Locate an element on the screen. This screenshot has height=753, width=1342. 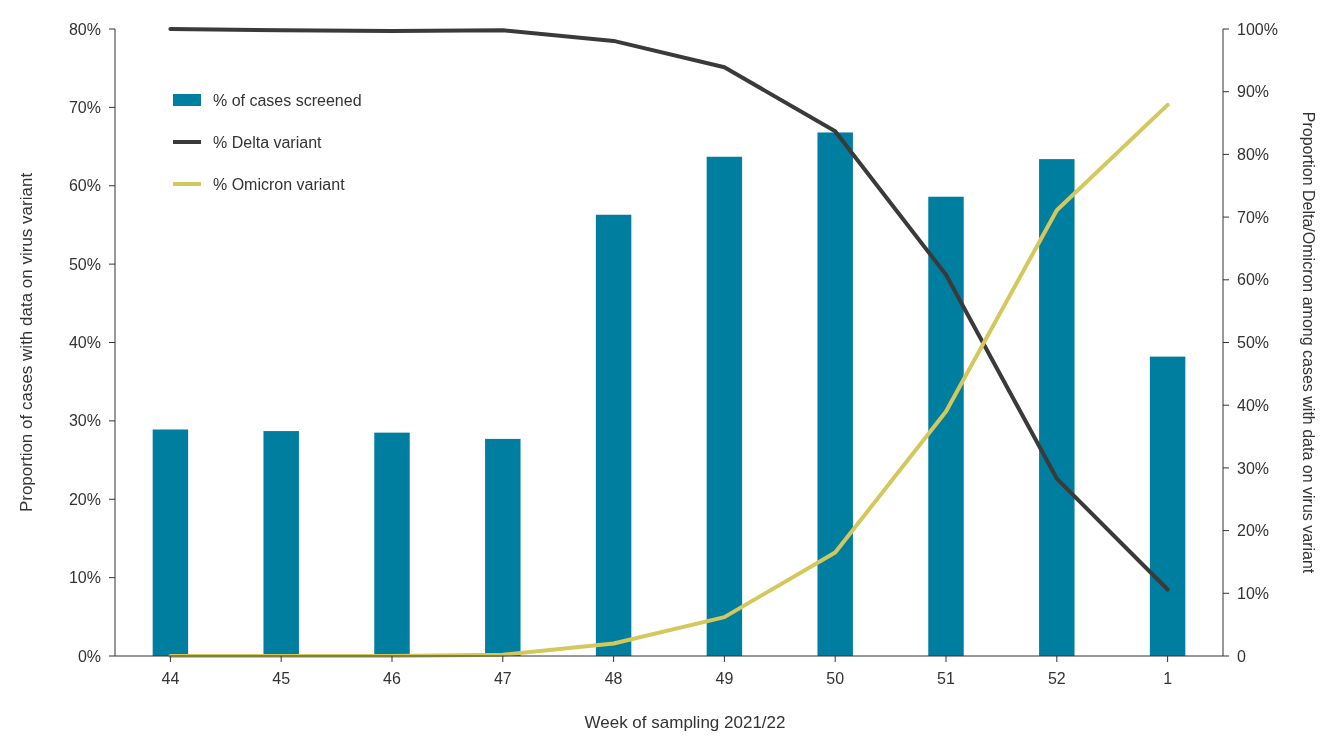
legend-label: % Omicron variant is located at coordinates (279, 184).